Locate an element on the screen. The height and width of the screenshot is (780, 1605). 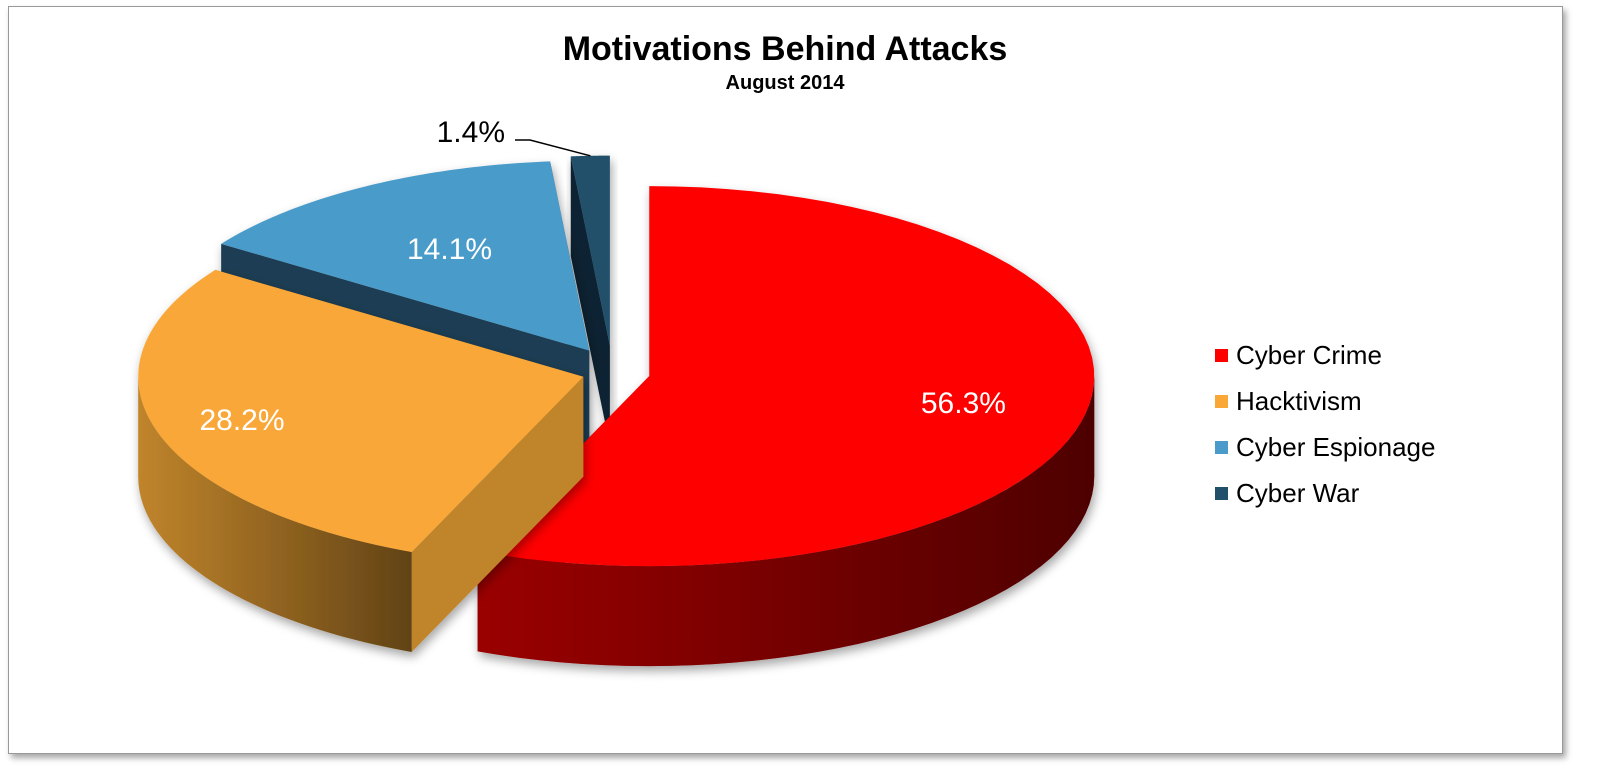
data-label: 28.2% is located at coordinates (241, 420).